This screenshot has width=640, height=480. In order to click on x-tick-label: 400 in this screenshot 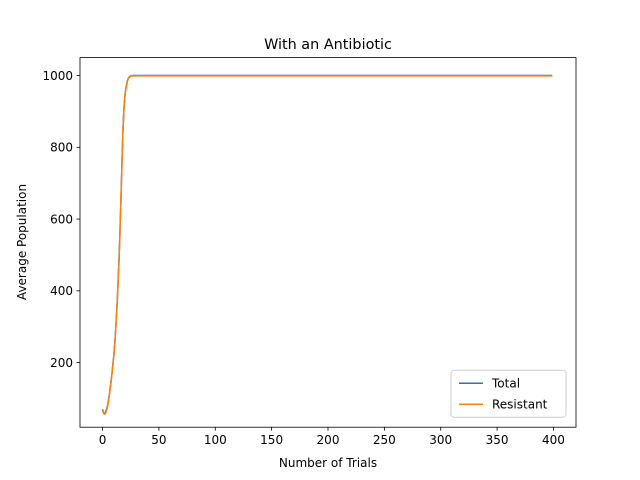, I will do `click(553, 440)`.